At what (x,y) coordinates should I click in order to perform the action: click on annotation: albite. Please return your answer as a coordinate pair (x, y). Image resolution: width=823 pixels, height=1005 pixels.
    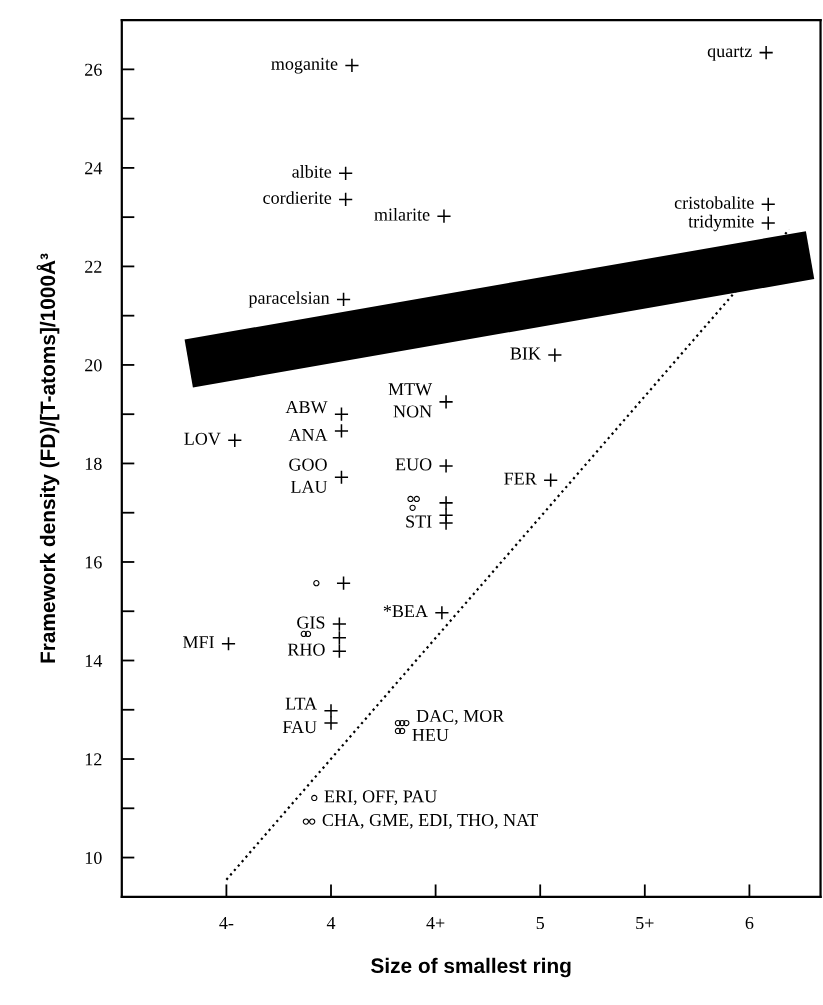
    Looking at the image, I should click on (312, 171).